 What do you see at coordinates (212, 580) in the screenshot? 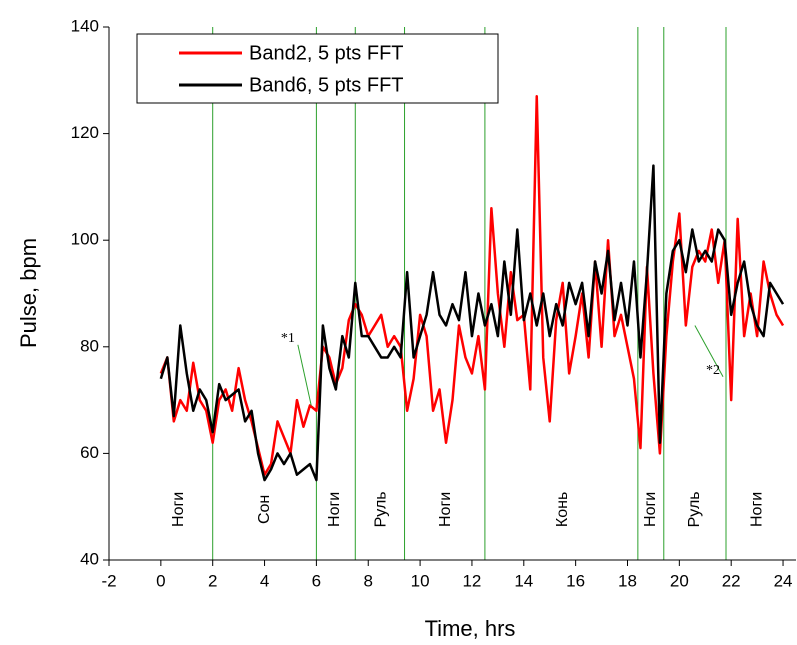
I see `x-tick-label: 2` at bounding box center [212, 580].